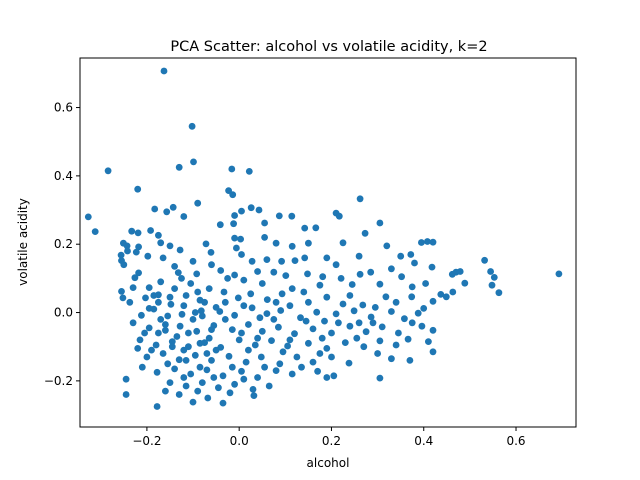 This screenshot has height=480, width=640. What do you see at coordinates (63, 244) in the screenshot?
I see `y-tick-label: 0.2` at bounding box center [63, 244].